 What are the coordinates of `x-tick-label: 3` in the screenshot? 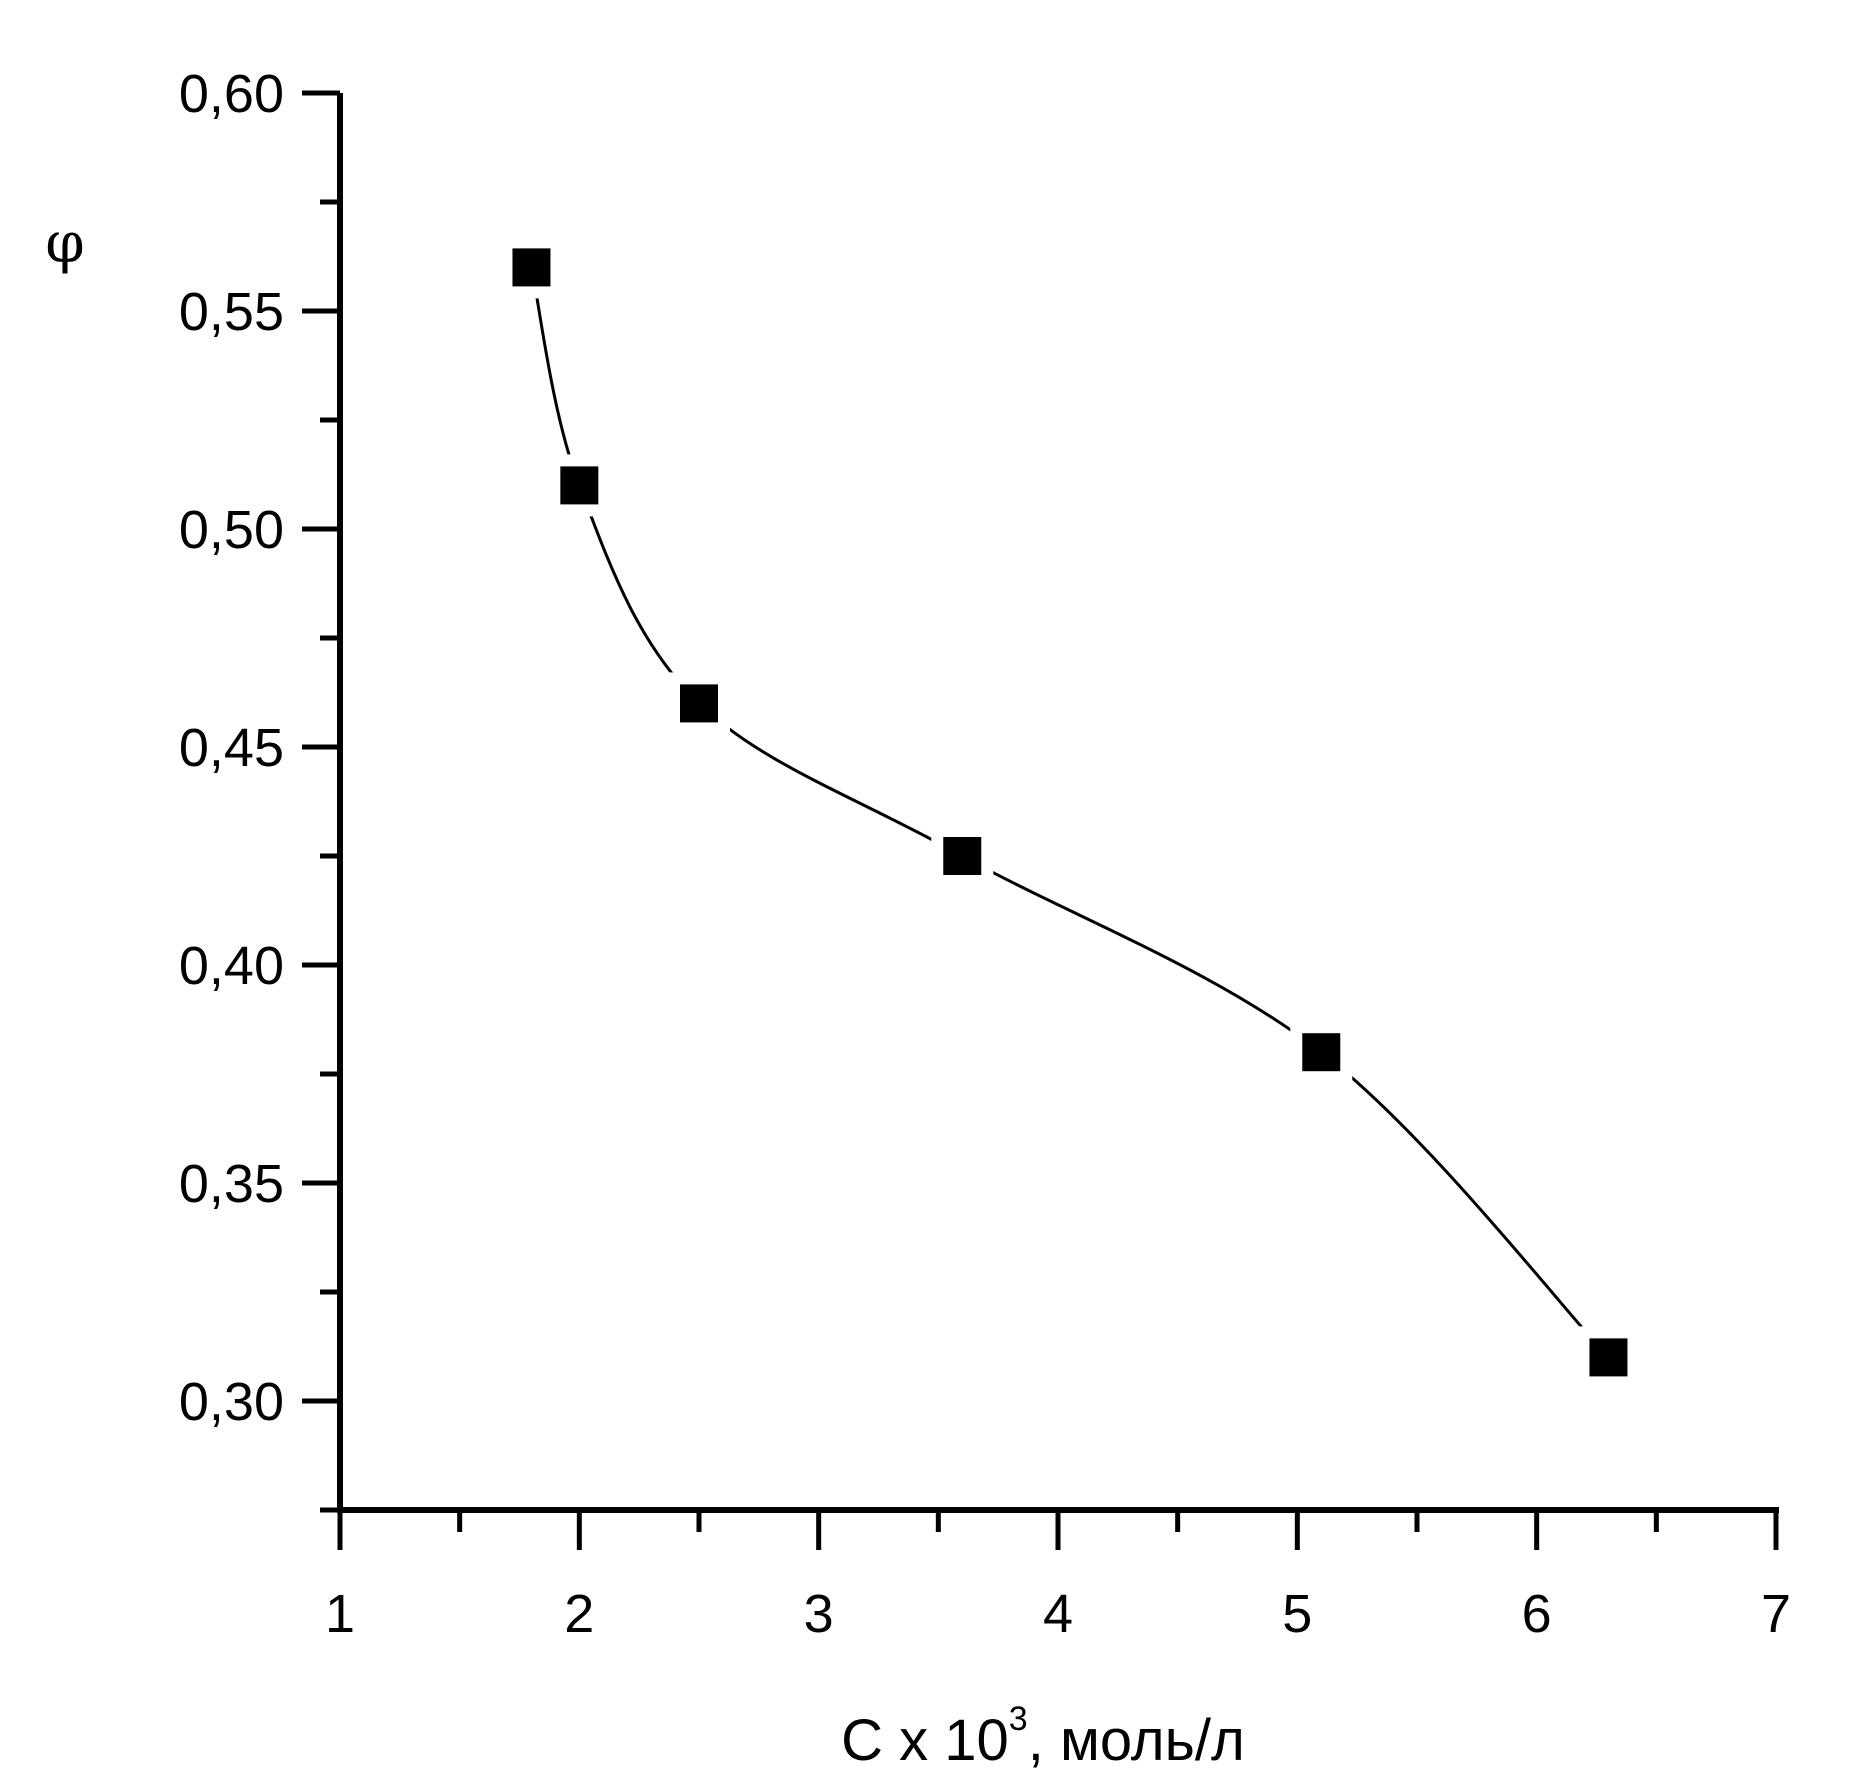 It's located at (819, 1614).